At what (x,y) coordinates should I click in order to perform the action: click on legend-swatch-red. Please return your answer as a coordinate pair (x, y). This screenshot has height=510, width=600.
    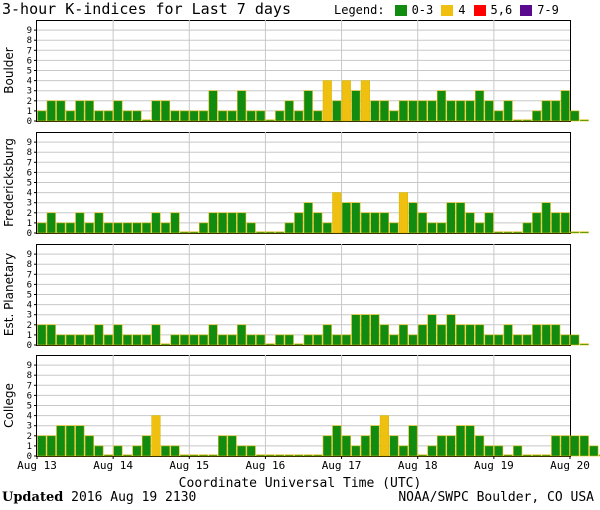
    Looking at the image, I should click on (479, 10).